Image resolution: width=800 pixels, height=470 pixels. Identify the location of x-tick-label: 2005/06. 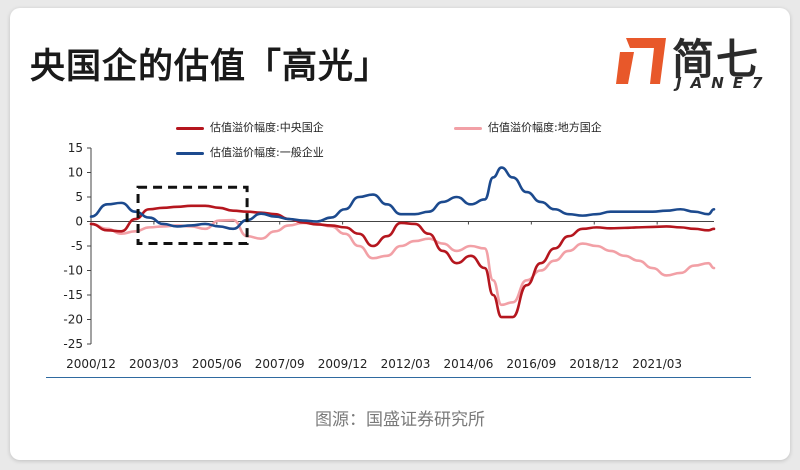
(217, 364).